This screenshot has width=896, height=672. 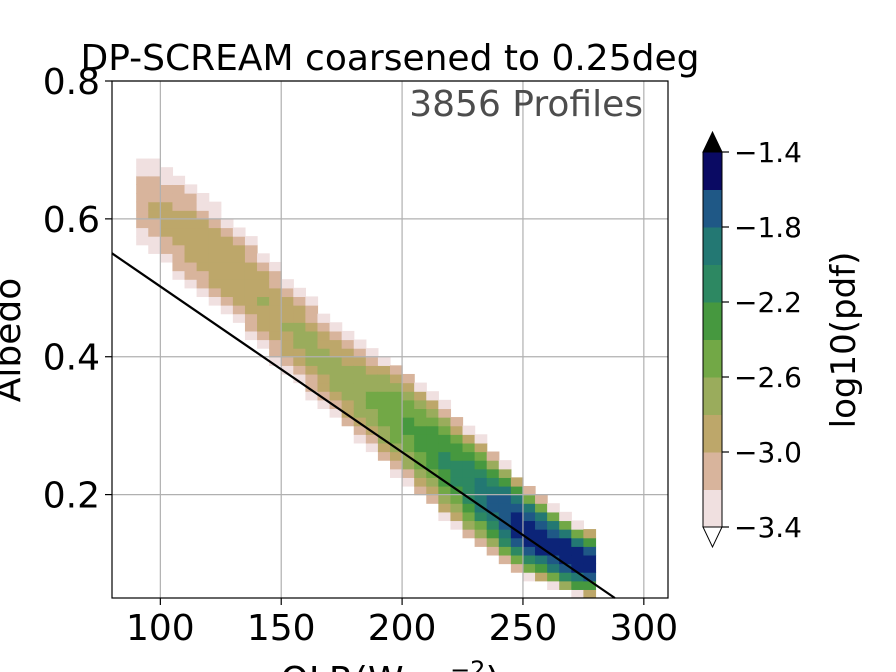 I want to click on x-tick-label: 250, so click(x=523, y=628).